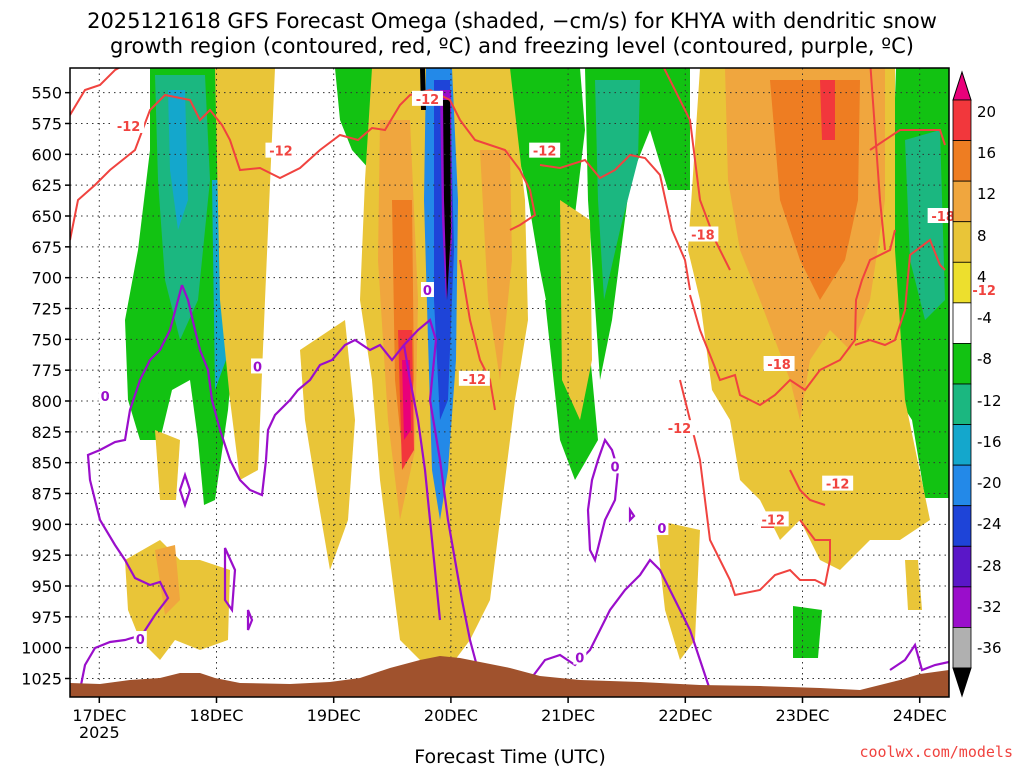 The image size is (1024, 768). What do you see at coordinates (989, 442) in the screenshot?
I see `colorbar-label: -16` at bounding box center [989, 442].